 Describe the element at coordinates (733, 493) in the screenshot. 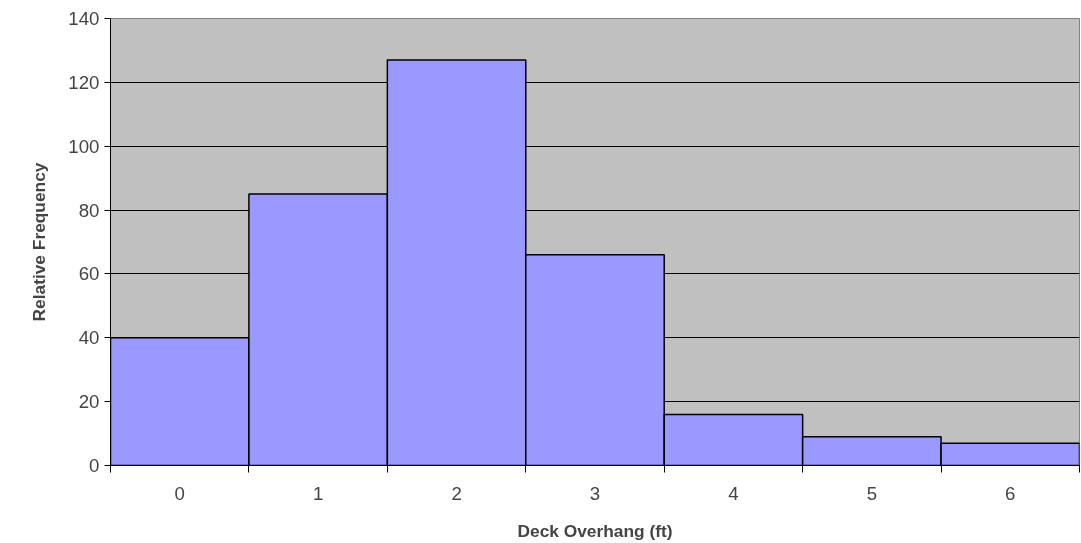

I see `x-tick-label: 4` at that location.